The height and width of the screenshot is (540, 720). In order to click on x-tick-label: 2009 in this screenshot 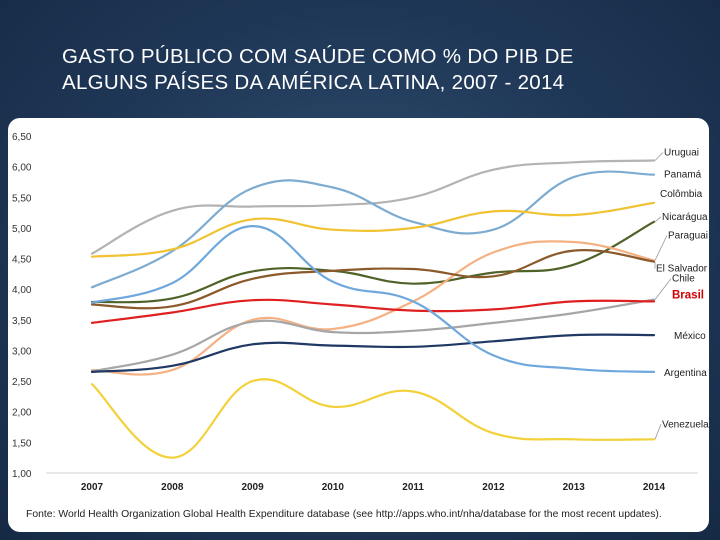, I will do `click(252, 487)`.